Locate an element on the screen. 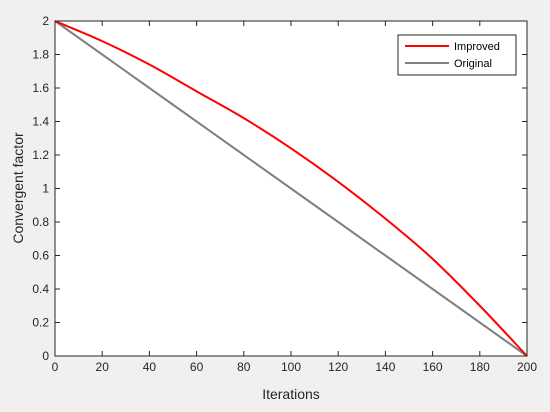  legend: Improved Original is located at coordinates (457, 55).